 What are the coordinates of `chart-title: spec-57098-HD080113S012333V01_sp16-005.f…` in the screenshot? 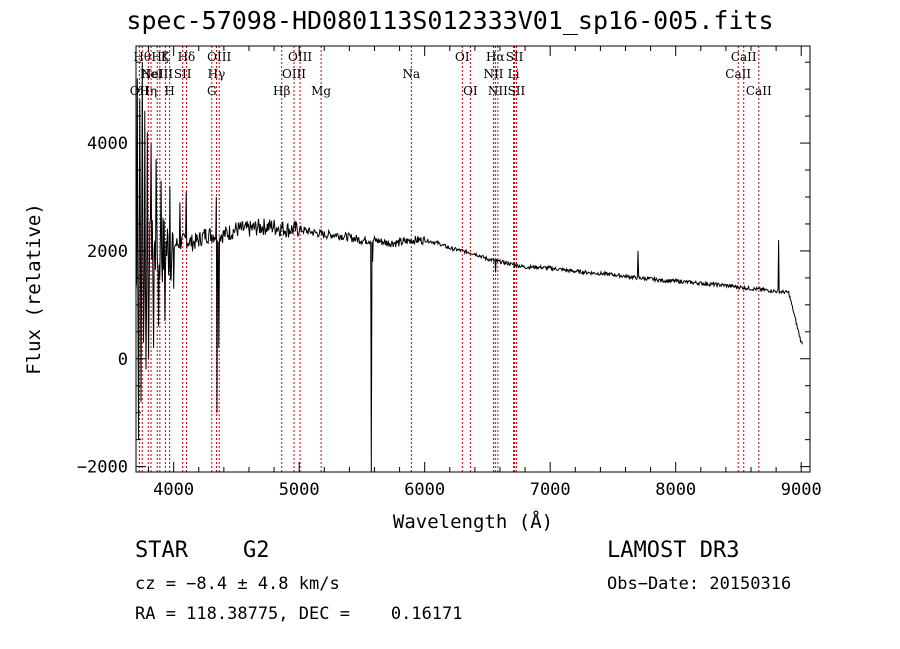 It's located at (450, 20).